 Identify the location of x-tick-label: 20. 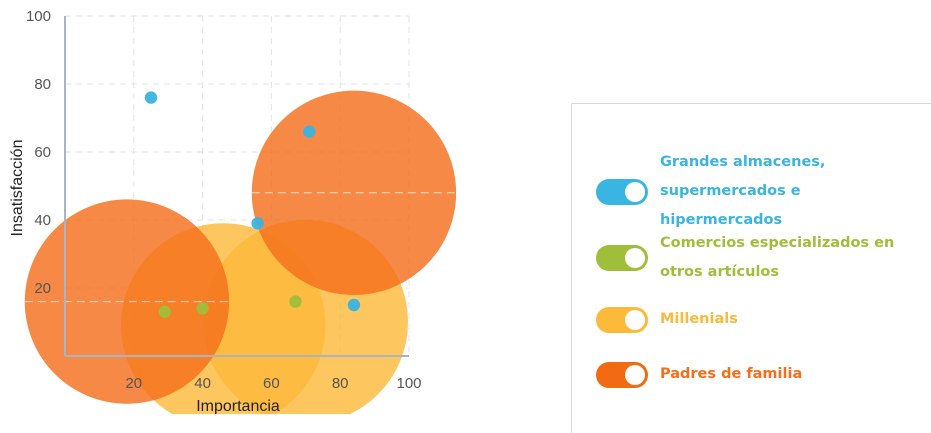
(133, 383).